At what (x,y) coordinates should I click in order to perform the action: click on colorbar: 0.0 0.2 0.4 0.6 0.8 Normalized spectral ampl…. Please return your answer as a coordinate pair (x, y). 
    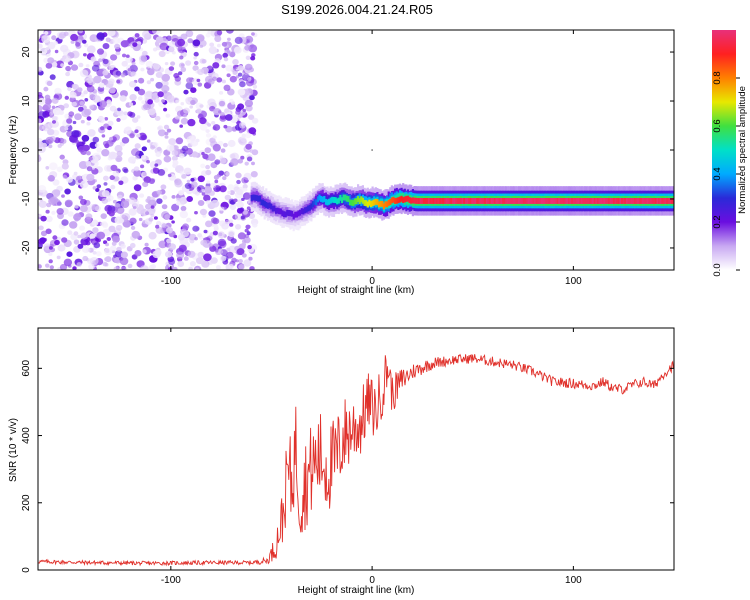
    Looking at the image, I should click on (730, 153).